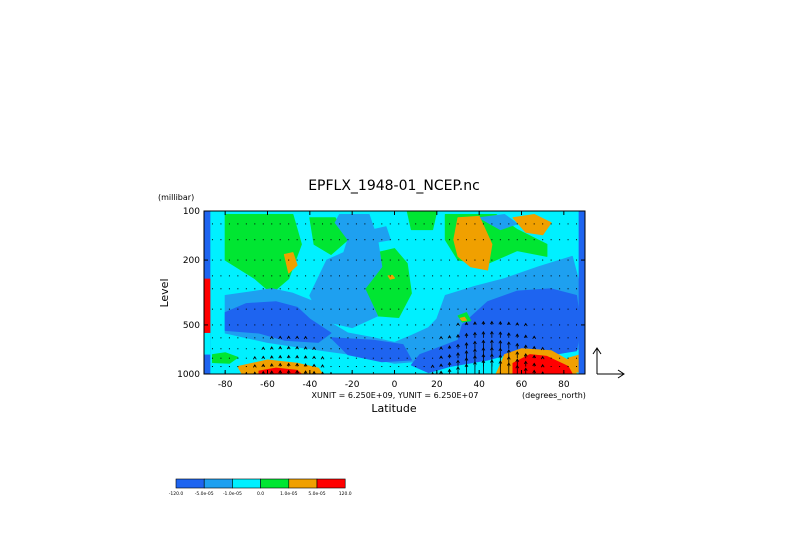 Image resolution: width=789 pixels, height=558 pixels. I want to click on y-axis-unit: (millibar), so click(176, 197).